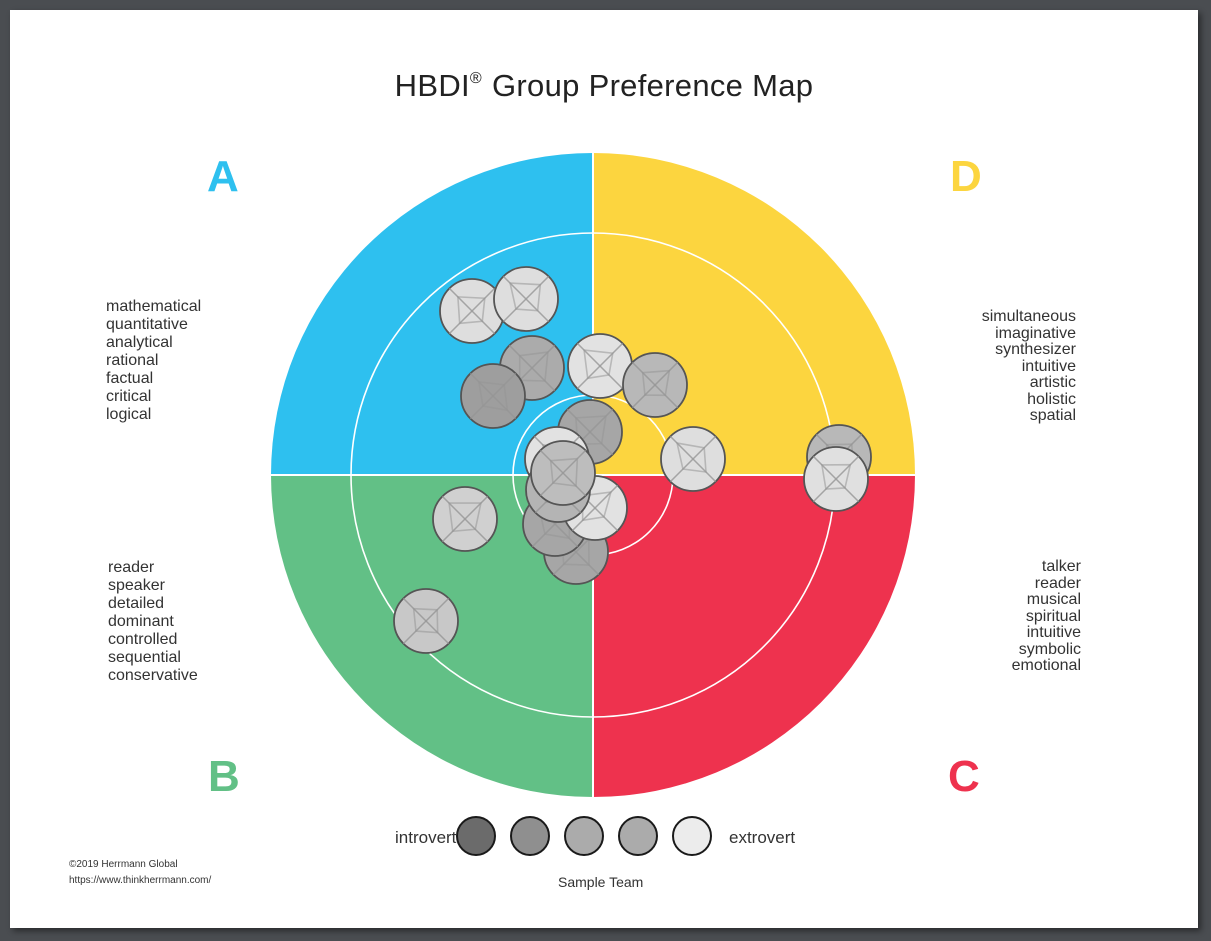 Image resolution: width=1211 pixels, height=941 pixels. I want to click on trait-item: spiritual, so click(1053, 616).